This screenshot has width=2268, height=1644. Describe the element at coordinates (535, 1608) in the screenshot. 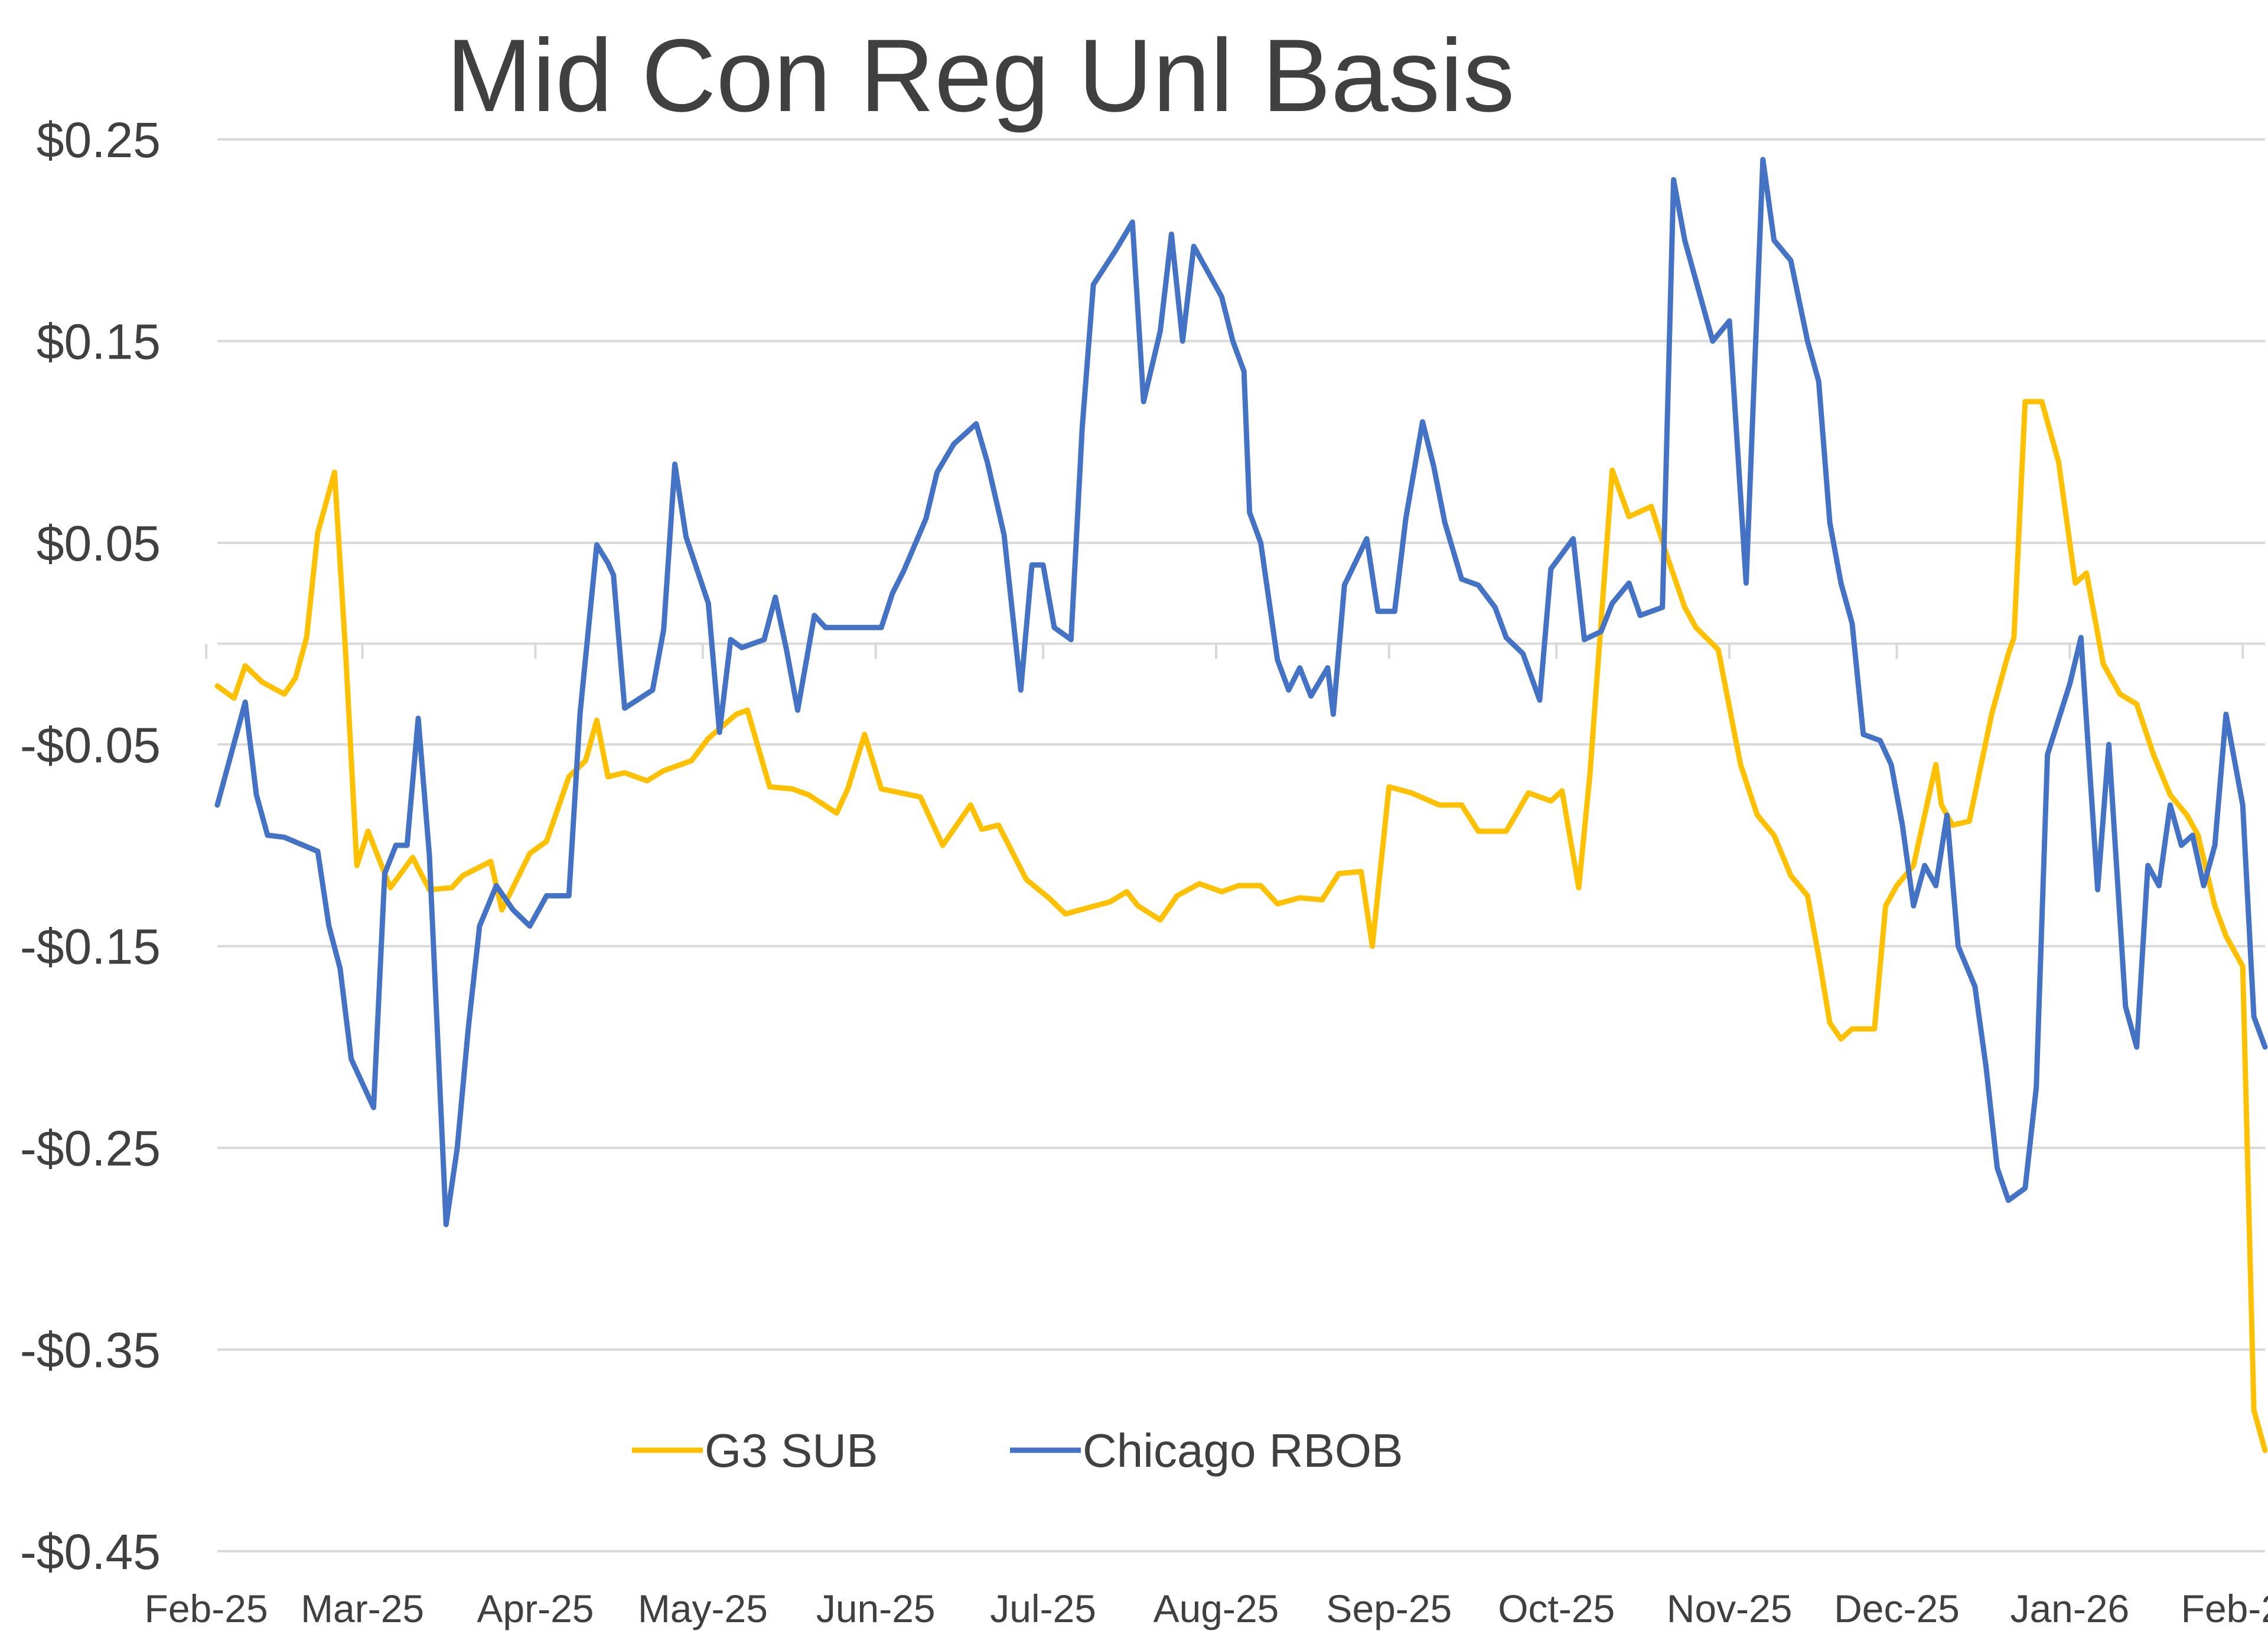

I see `x-tick-label: Apr-25` at that location.